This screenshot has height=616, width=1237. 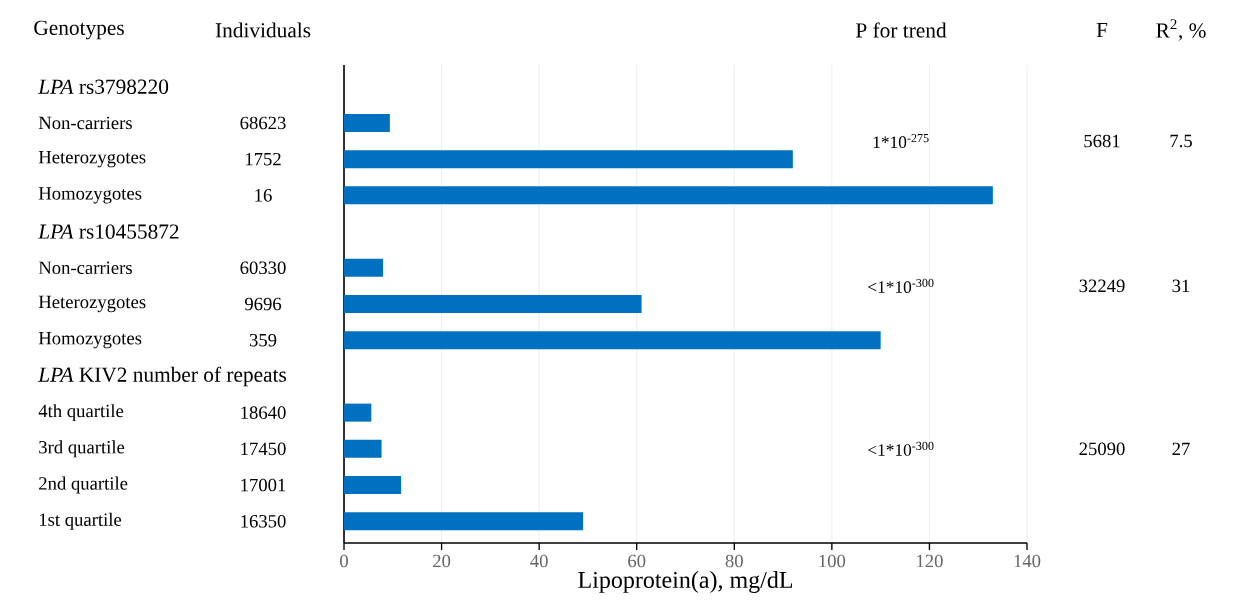 I want to click on text: F, so click(x=1102, y=30).